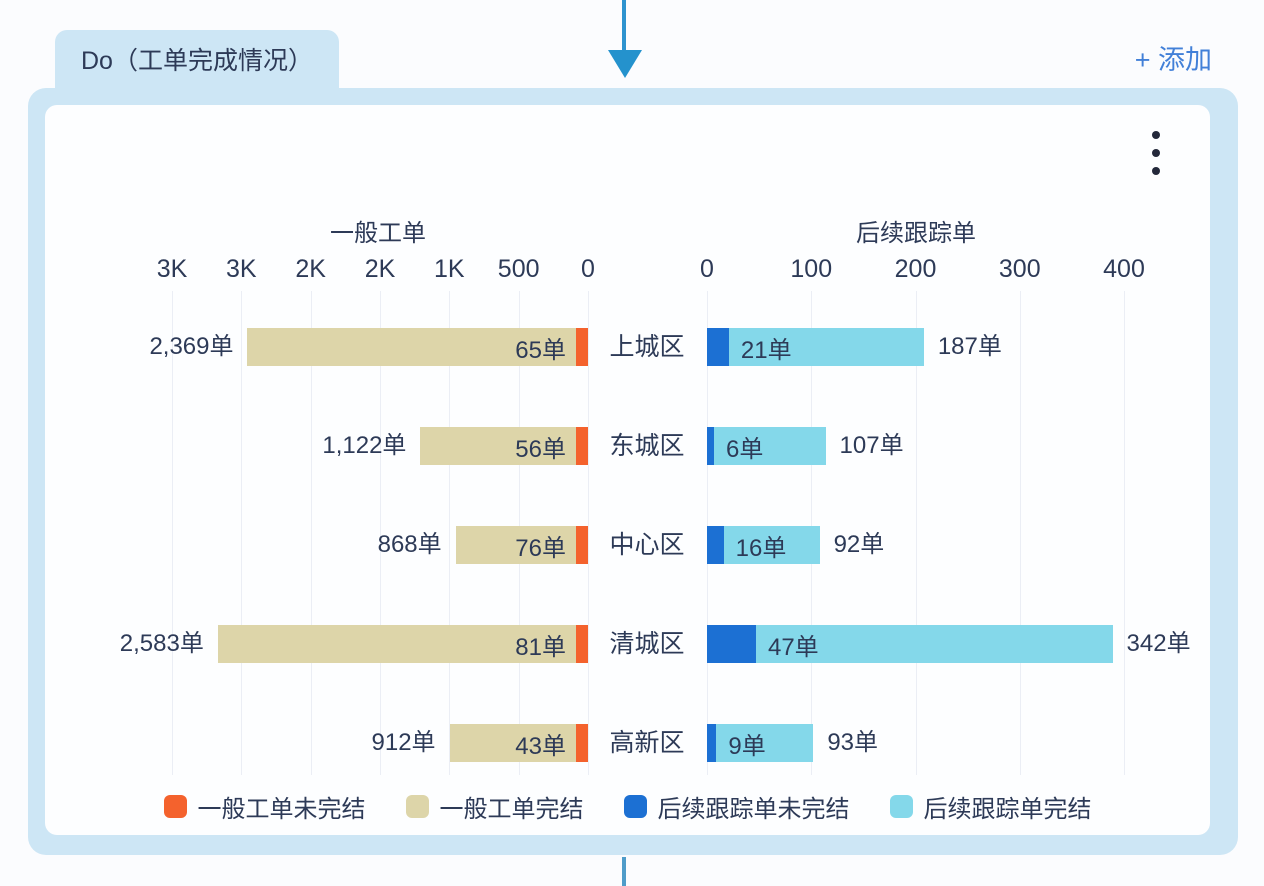 Image resolution: width=1264 pixels, height=886 pixels. What do you see at coordinates (191, 346) in the screenshot?
I see `value-label-outside: 2,369单` at bounding box center [191, 346].